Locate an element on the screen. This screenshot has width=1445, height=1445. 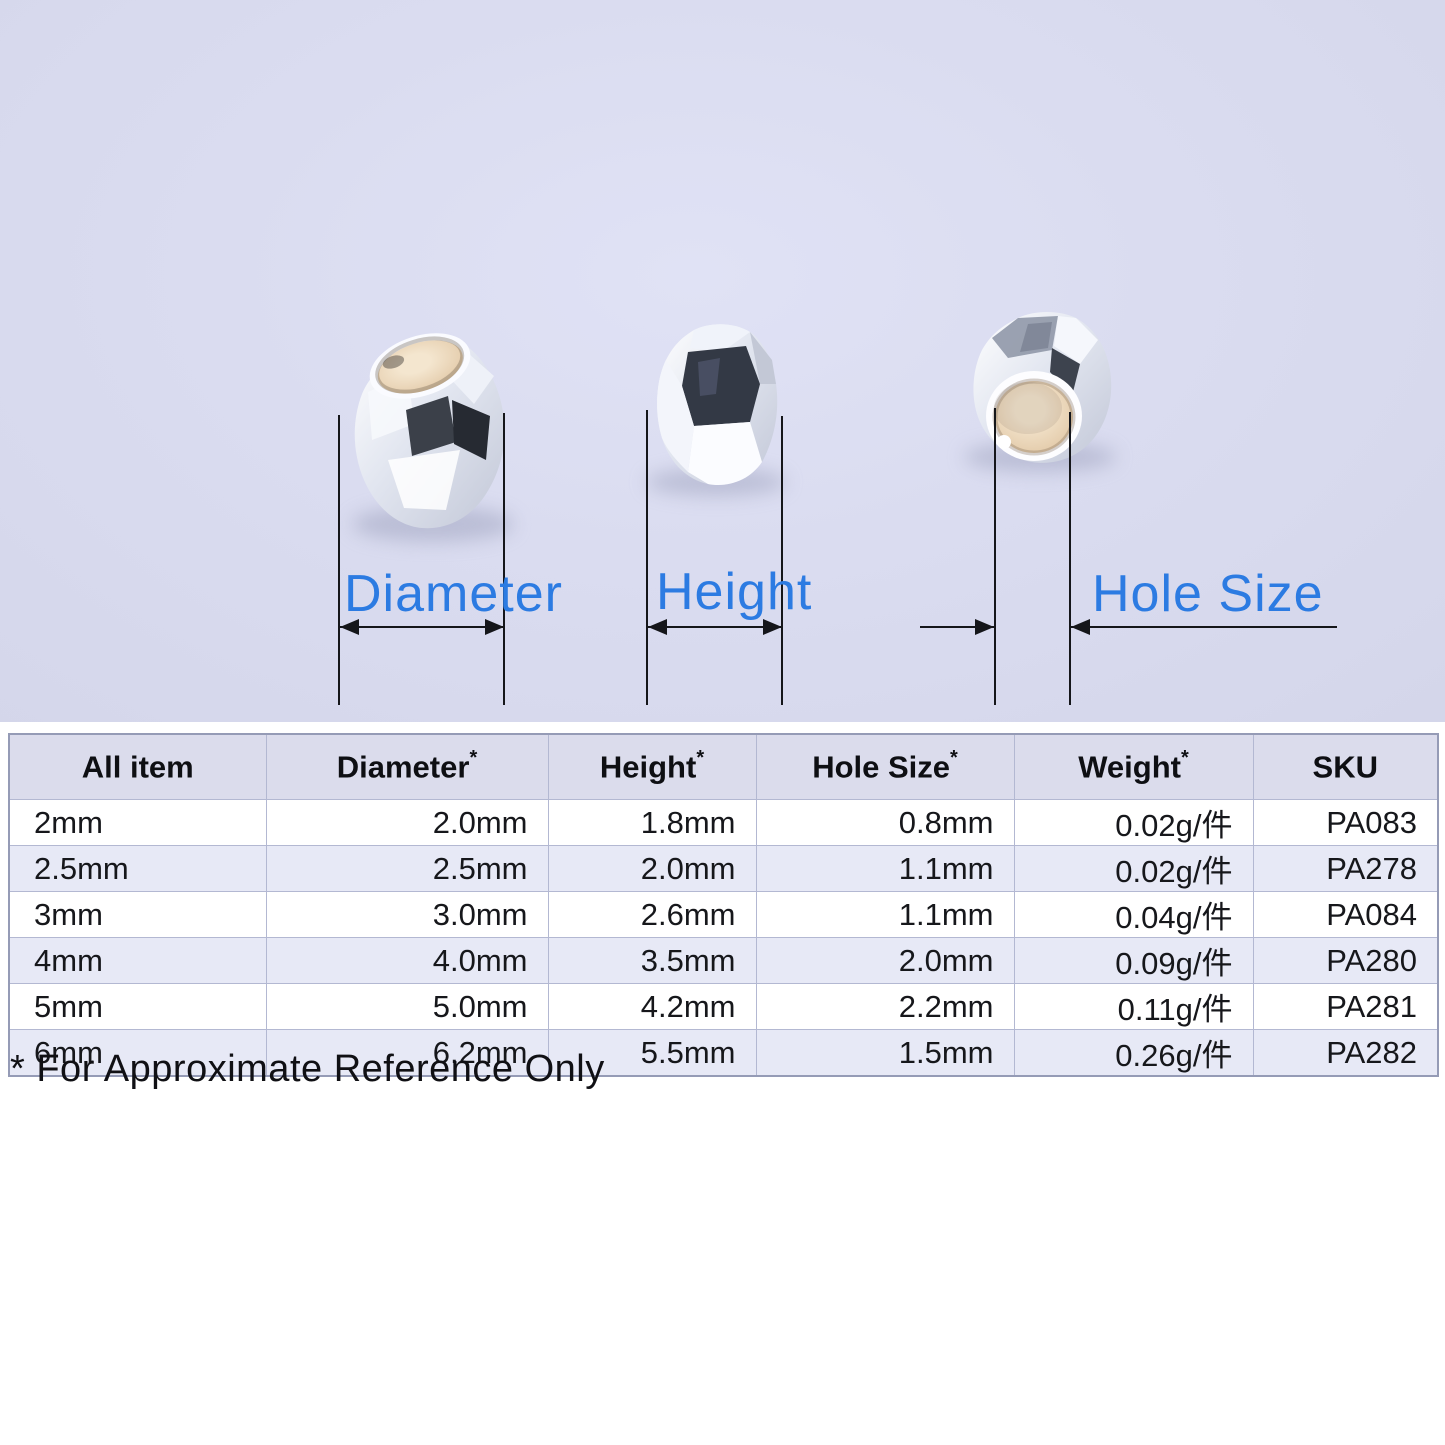
height-label: Height is located at coordinates (734, 592).